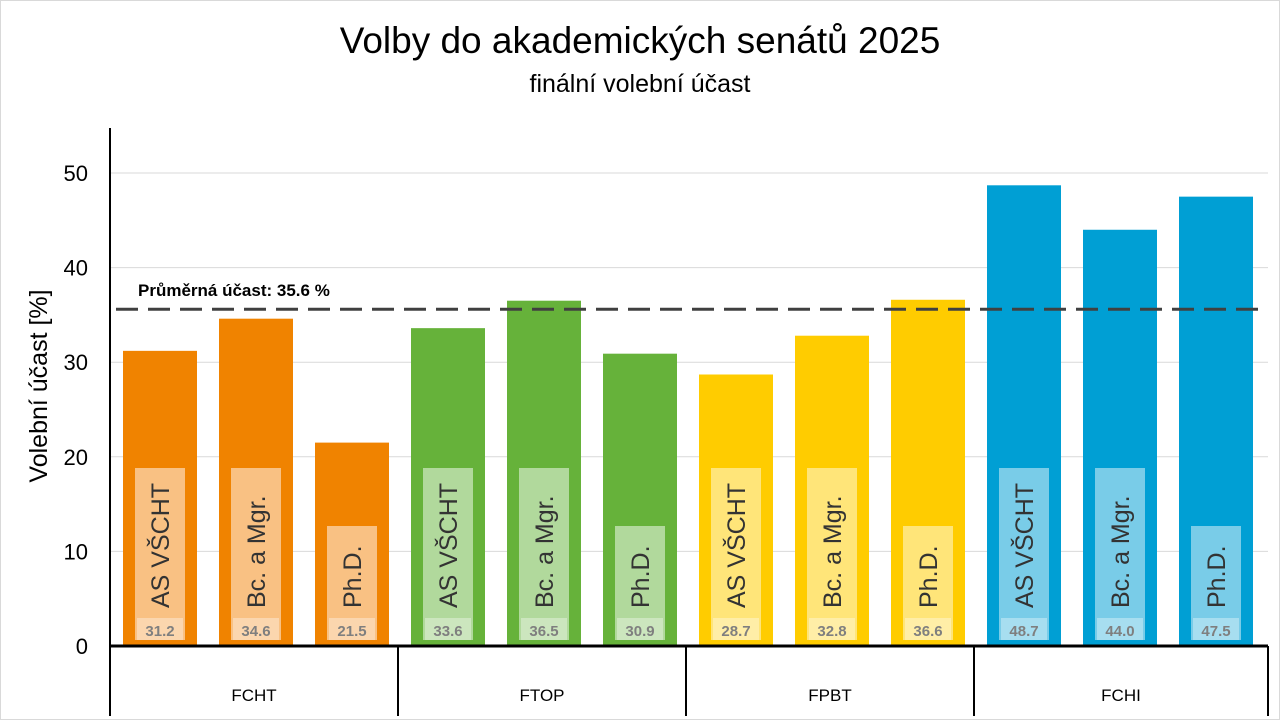  I want to click on bar-value-label: 28.7, so click(735, 631).